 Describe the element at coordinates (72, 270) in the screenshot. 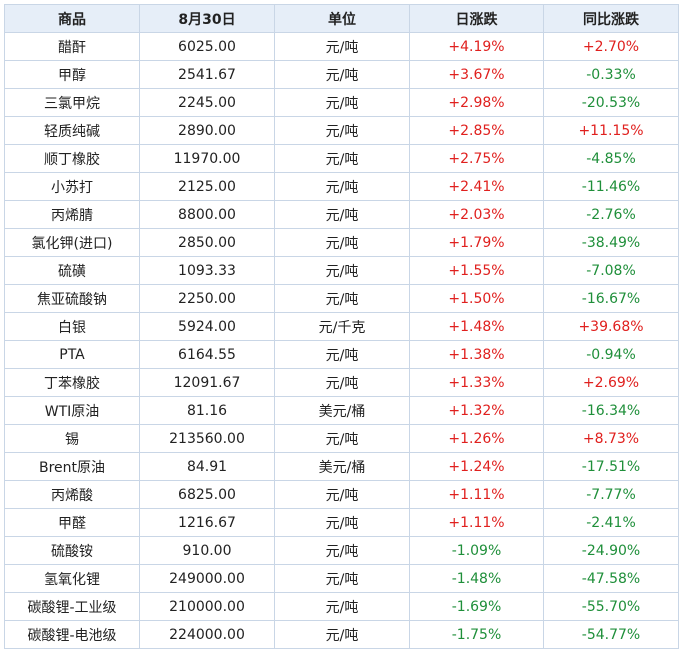

I see `commodity-cell: 硫磺` at that location.